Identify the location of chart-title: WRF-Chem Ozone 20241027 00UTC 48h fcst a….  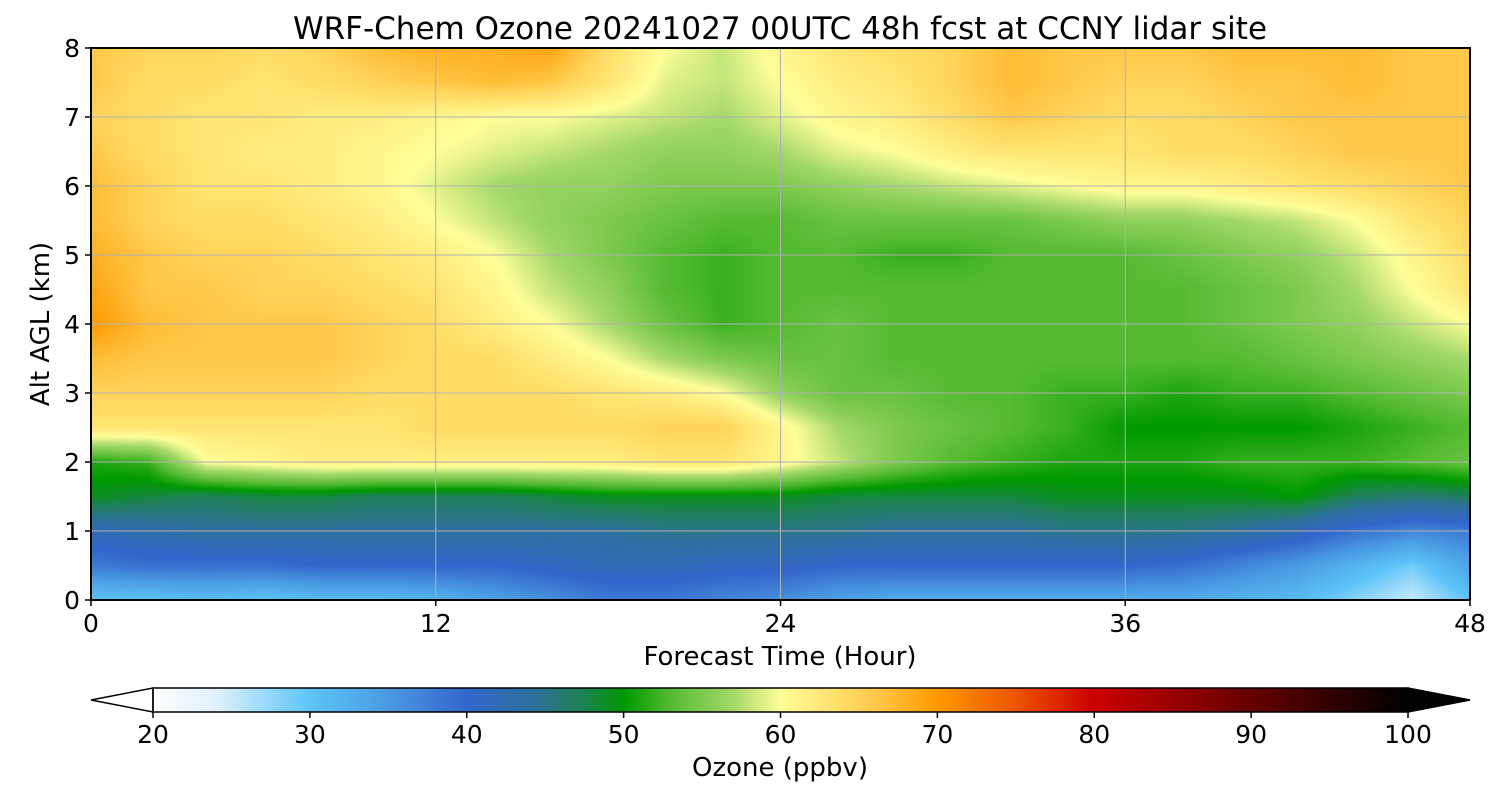
(780, 29).